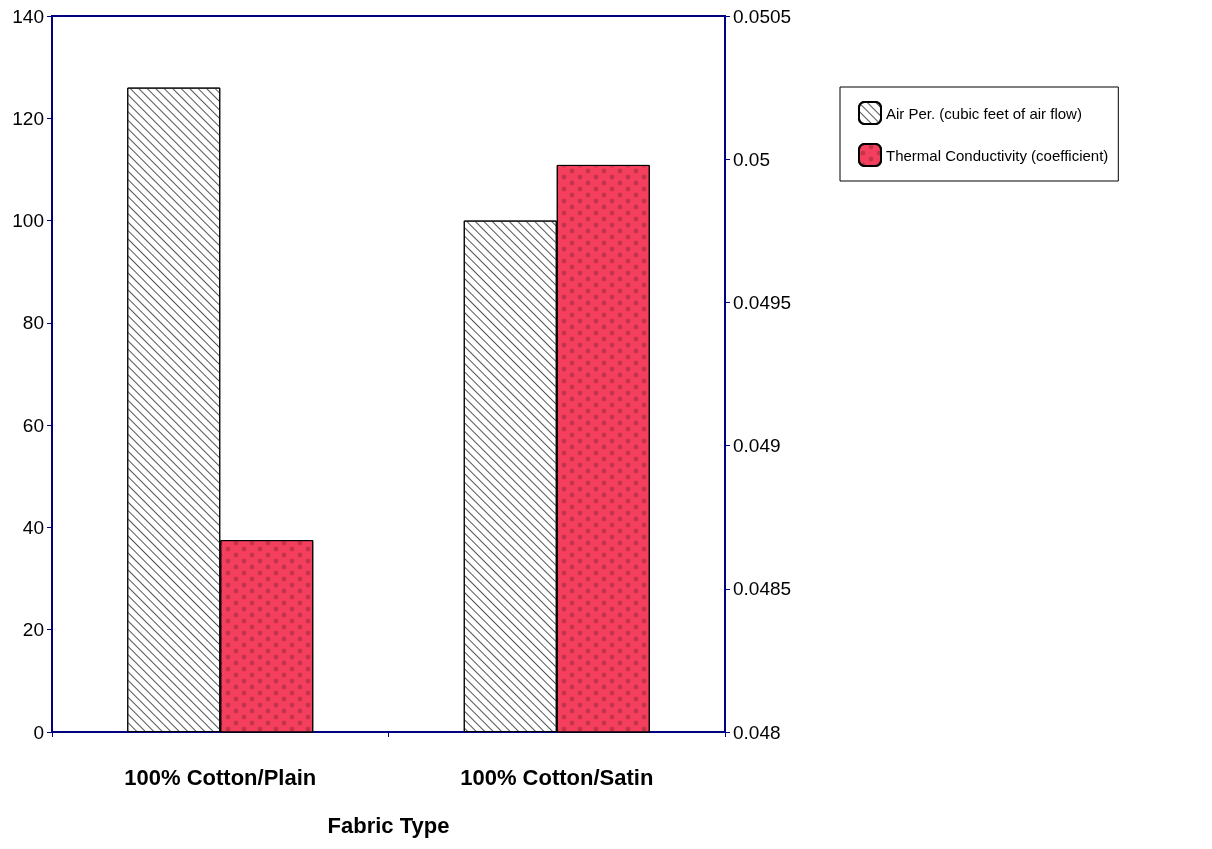 The image size is (1212, 849). I want to click on y2-tick-label: 0.05, so click(751, 159).